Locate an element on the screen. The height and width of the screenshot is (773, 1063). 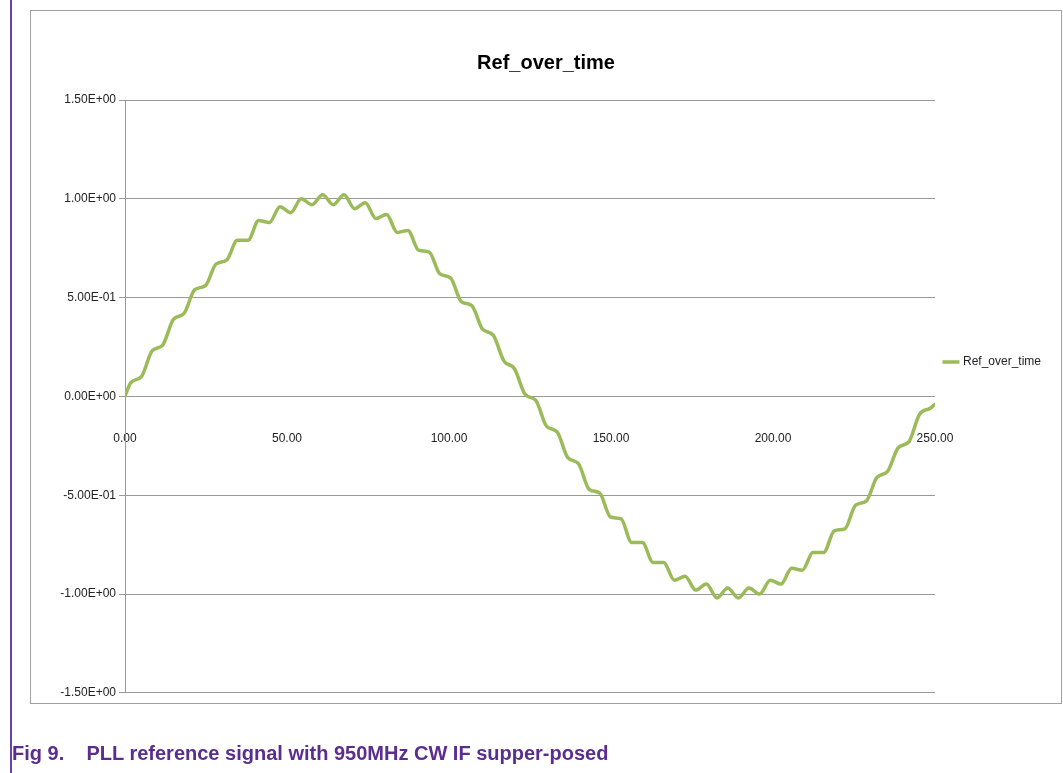
y-tick-label: 0.00E+00 is located at coordinates (90, 395).